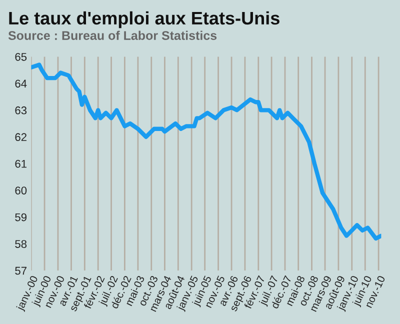 The height and width of the screenshot is (324, 400). What do you see at coordinates (21, 190) in the screenshot?
I see `y-tick-label: 60` at bounding box center [21, 190].